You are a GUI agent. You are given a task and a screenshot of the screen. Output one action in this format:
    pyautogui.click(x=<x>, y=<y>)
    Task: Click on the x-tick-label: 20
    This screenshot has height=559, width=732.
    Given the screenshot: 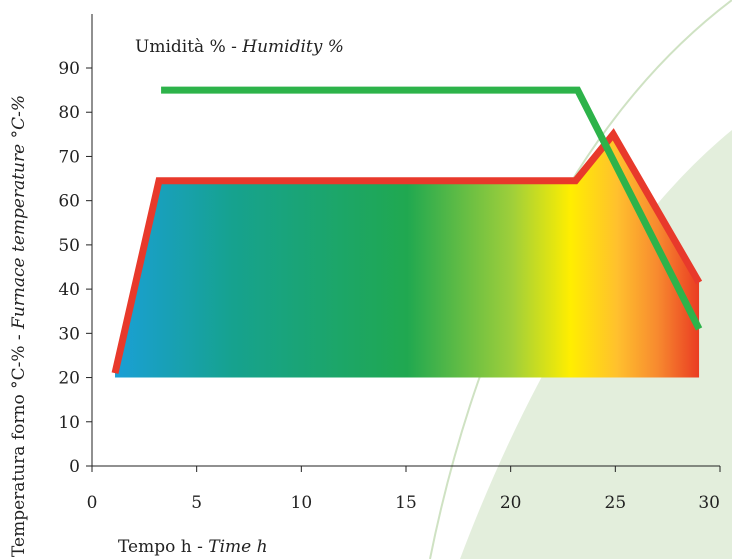 What is the action you would take?
    pyautogui.click(x=511, y=503)
    